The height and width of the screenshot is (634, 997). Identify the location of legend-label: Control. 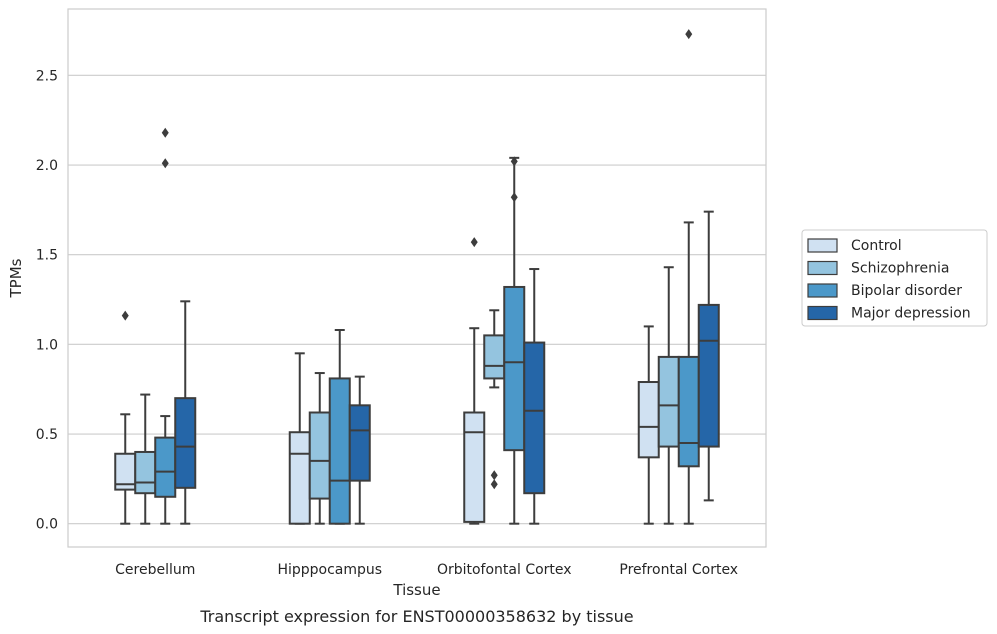
(876, 246).